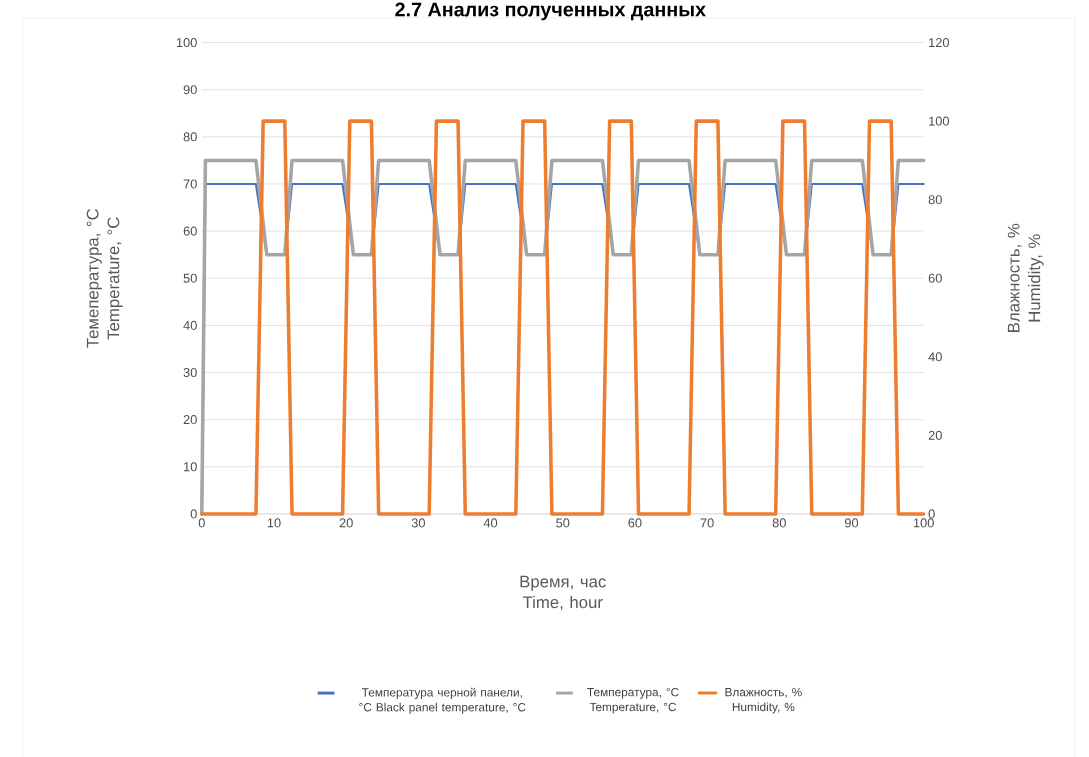 This screenshot has width=1089, height=757. Describe the element at coordinates (274, 523) in the screenshot. I see `x-tick-label: 10` at that location.